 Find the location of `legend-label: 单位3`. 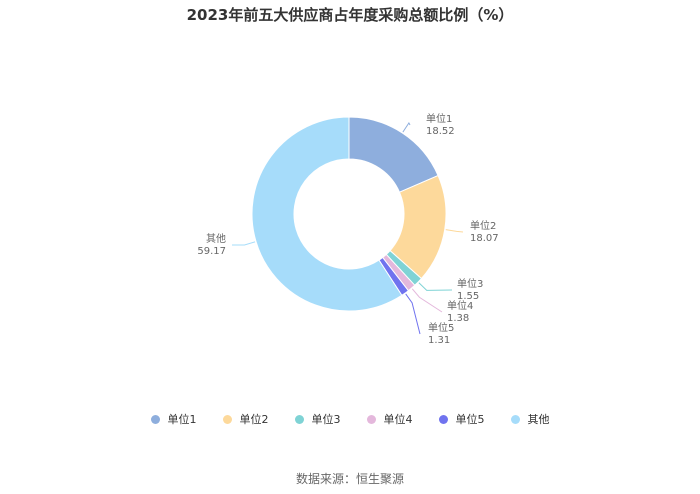

legend-label: 单位3 is located at coordinates (326, 419).